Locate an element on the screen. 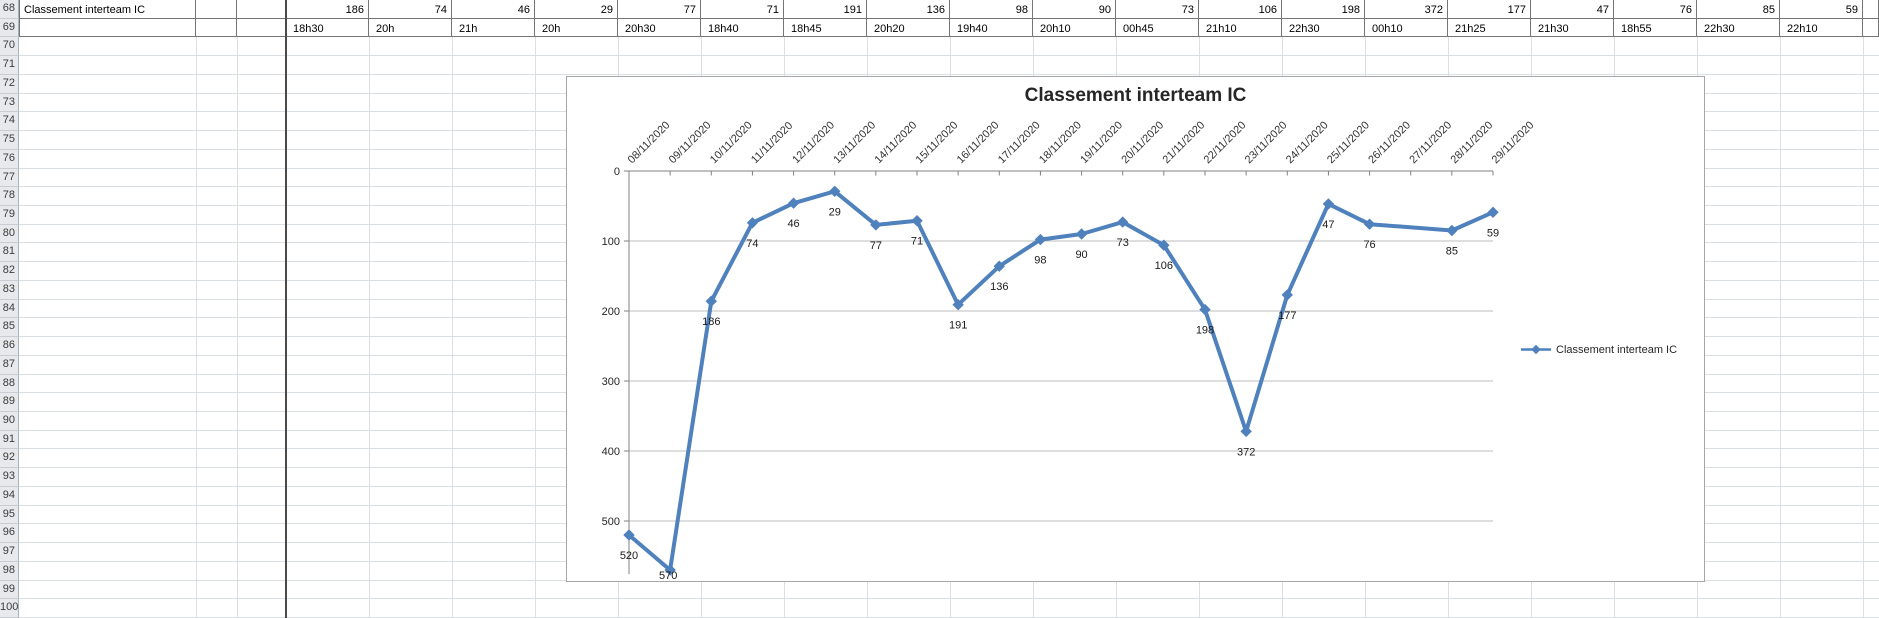 The image size is (1879, 618). row-header-94: 94 is located at coordinates (9, 496).